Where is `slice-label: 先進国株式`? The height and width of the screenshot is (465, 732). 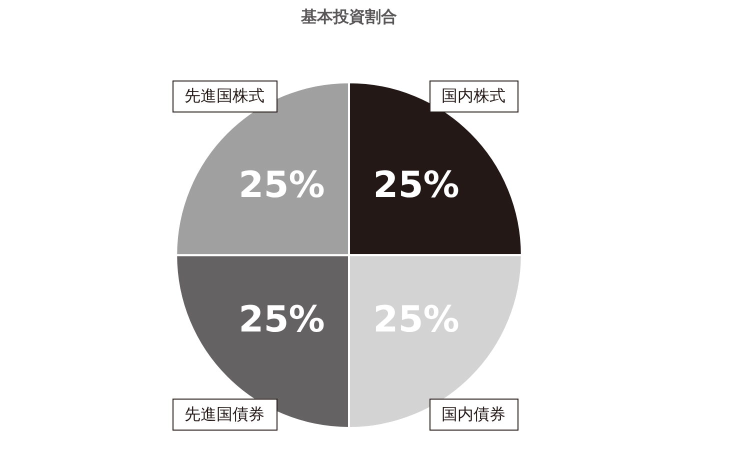 slice-label: 先進国株式 is located at coordinates (224, 96).